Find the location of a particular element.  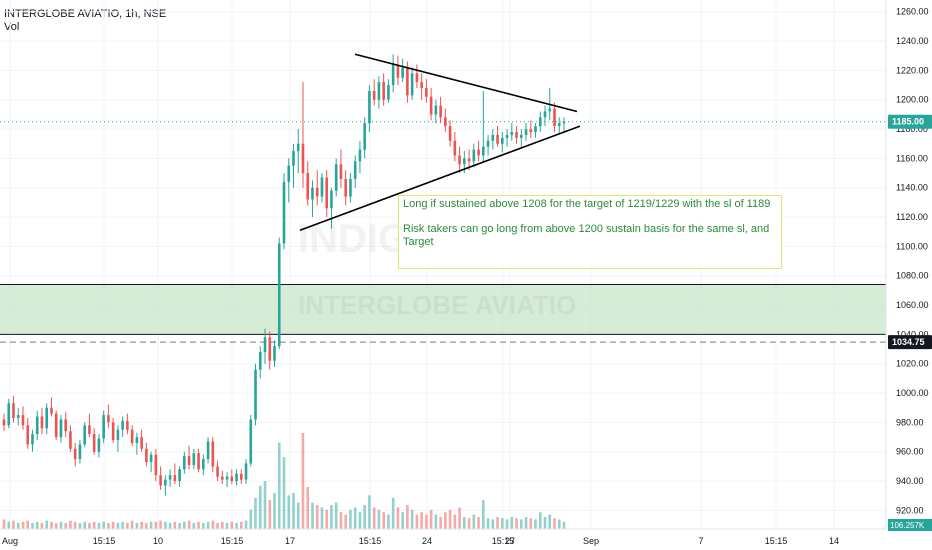

demand-zone is located at coordinates (443, 309).